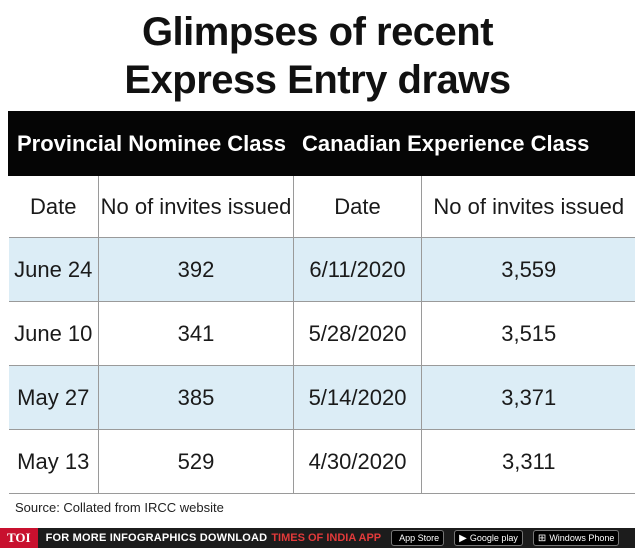 The height and width of the screenshot is (548, 635). I want to click on table-cell: 385, so click(196, 397).